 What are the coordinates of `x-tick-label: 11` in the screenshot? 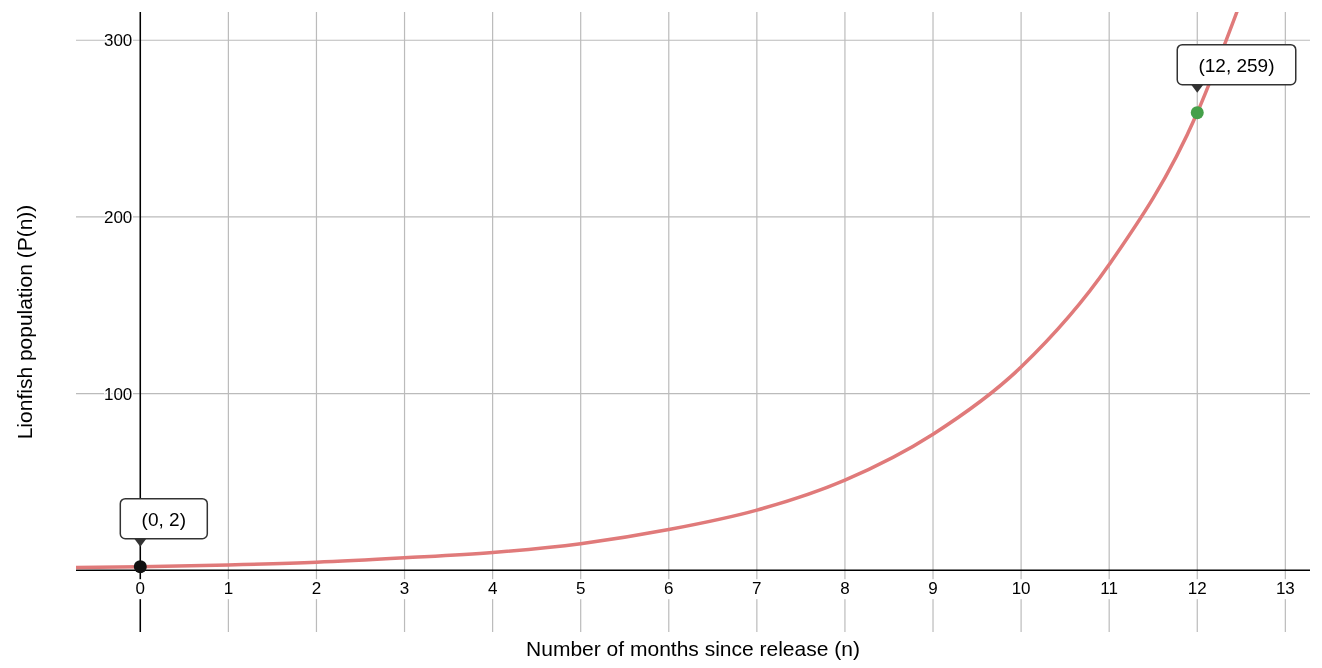 It's located at (1109, 589).